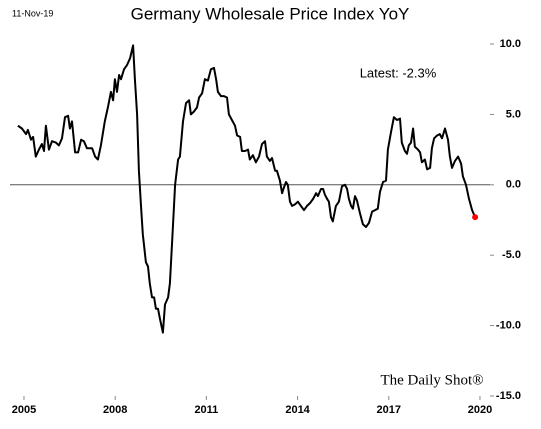  Describe the element at coordinates (513, 185) in the screenshot. I see `y-tick-label: 0.0` at that location.